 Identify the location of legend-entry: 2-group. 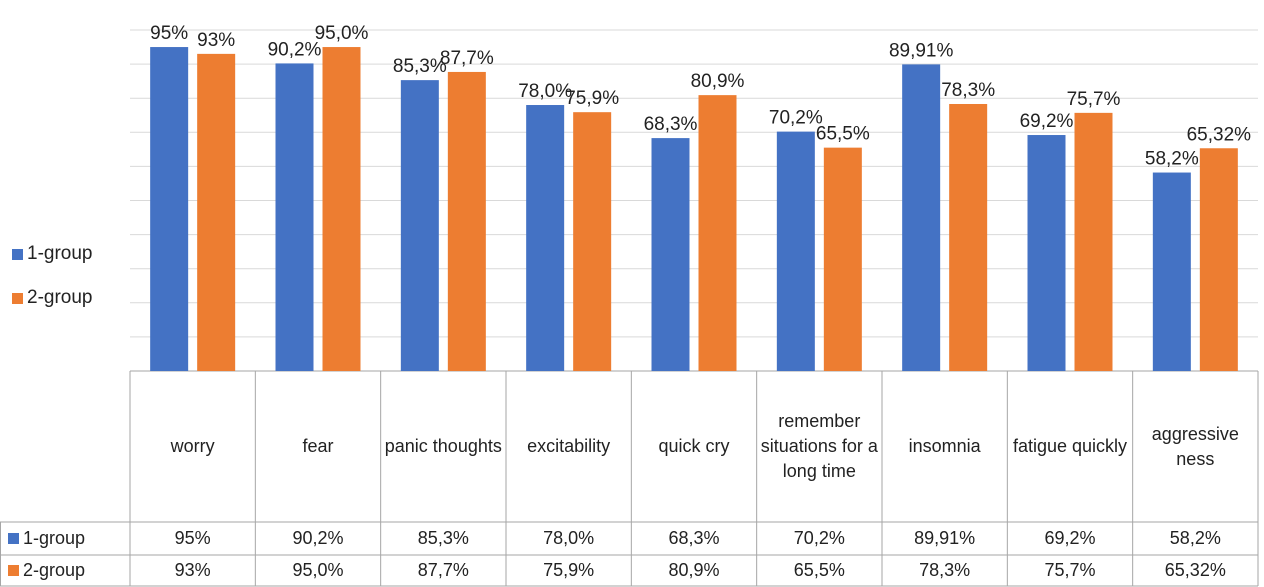
(52, 298).